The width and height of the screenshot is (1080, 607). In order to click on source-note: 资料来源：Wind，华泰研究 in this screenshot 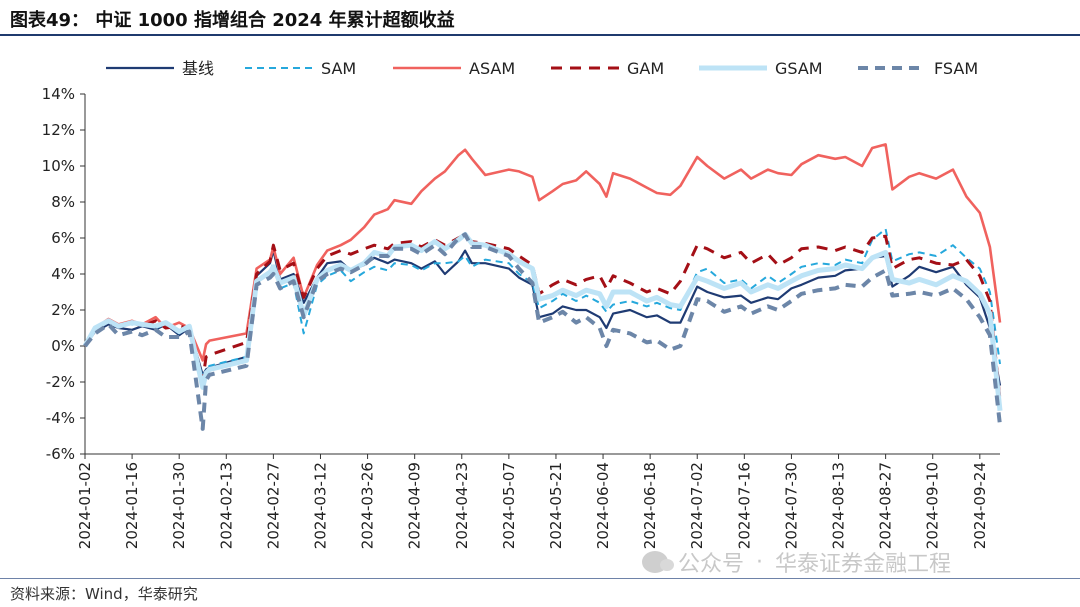, I will do `click(104, 594)`.